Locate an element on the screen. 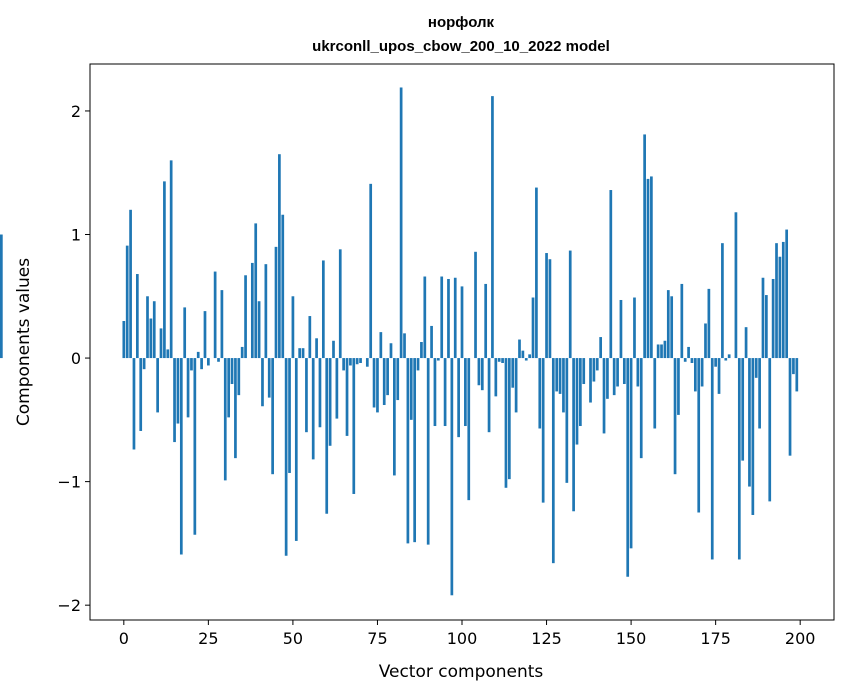 The width and height of the screenshot is (847, 696). x-tick-label: 200 is located at coordinates (800, 638).